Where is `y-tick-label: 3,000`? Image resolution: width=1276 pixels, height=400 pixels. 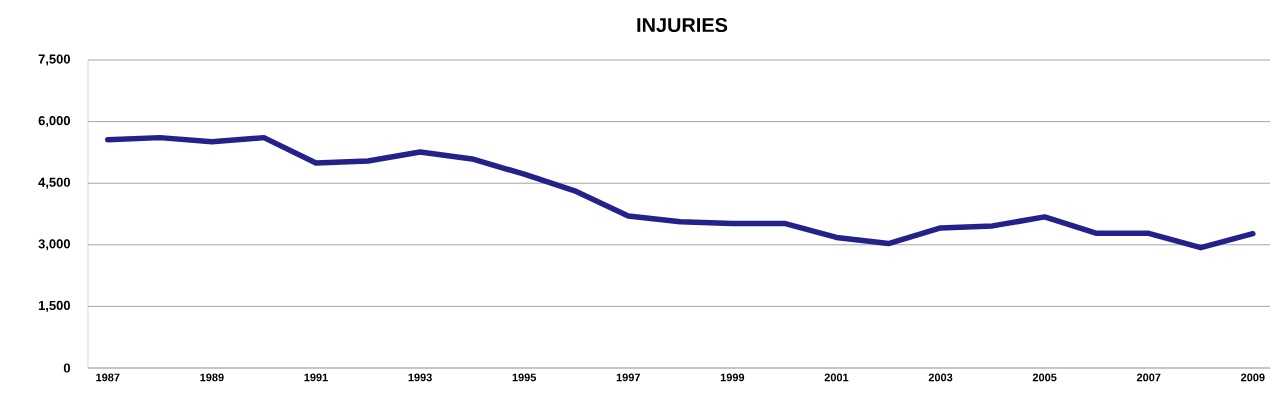
y-tick-label: 3,000 is located at coordinates (54, 245).